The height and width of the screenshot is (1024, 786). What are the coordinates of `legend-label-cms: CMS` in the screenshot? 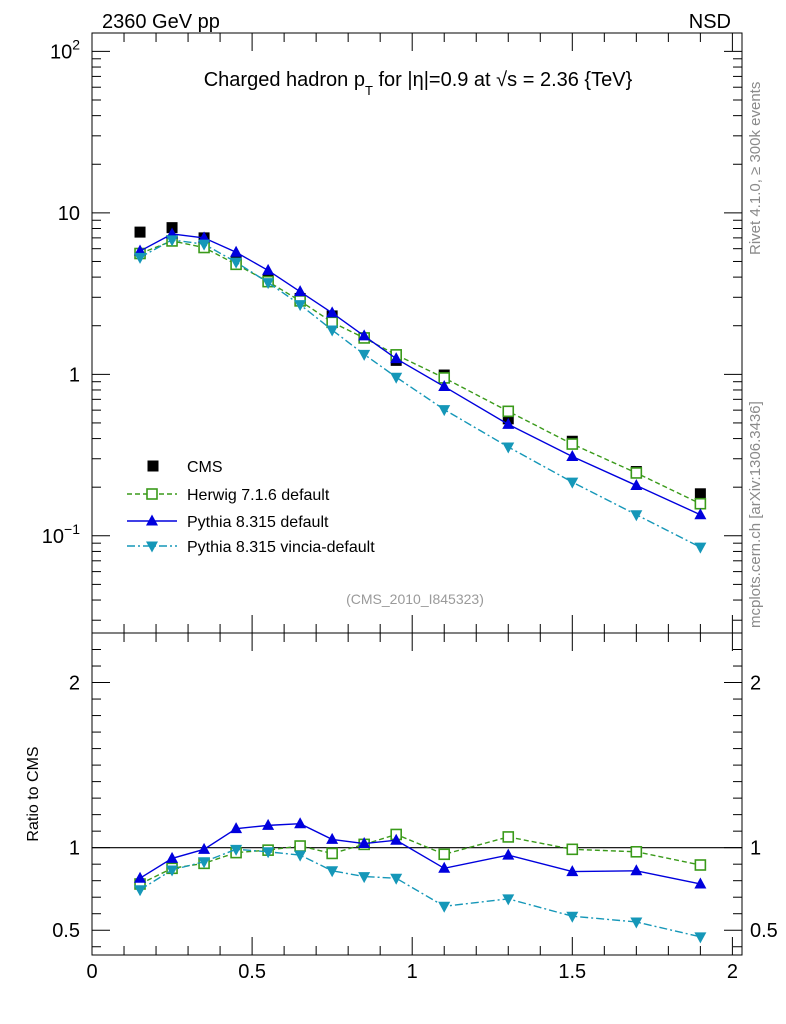 It's located at (205, 467).